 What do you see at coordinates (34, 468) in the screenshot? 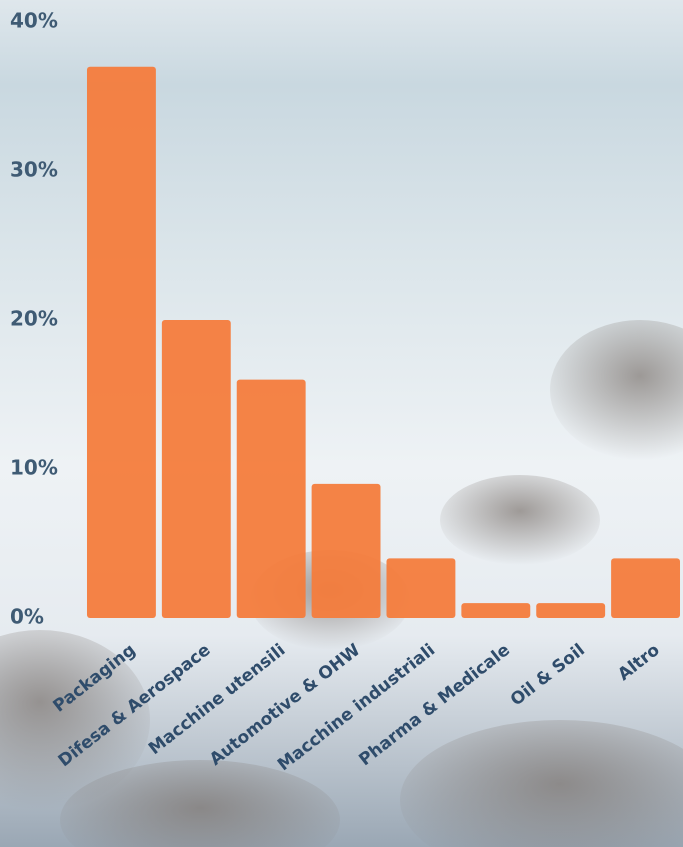
I see `y-tick-label: 10%` at bounding box center [34, 468].